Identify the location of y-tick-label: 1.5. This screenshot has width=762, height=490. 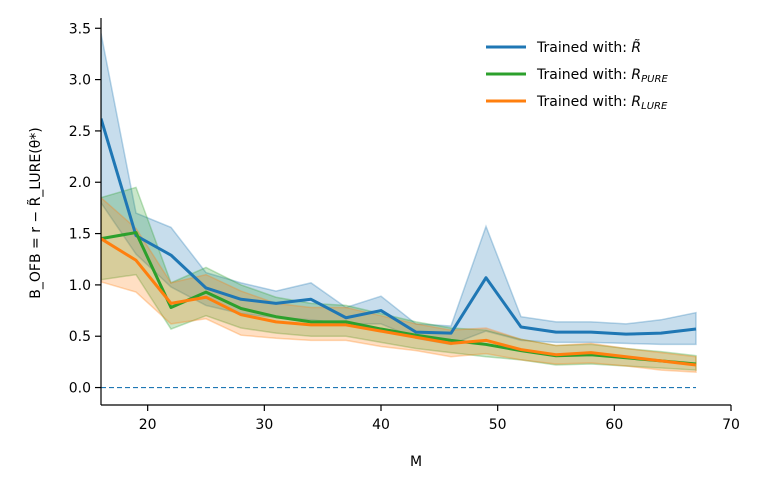
(80, 235).